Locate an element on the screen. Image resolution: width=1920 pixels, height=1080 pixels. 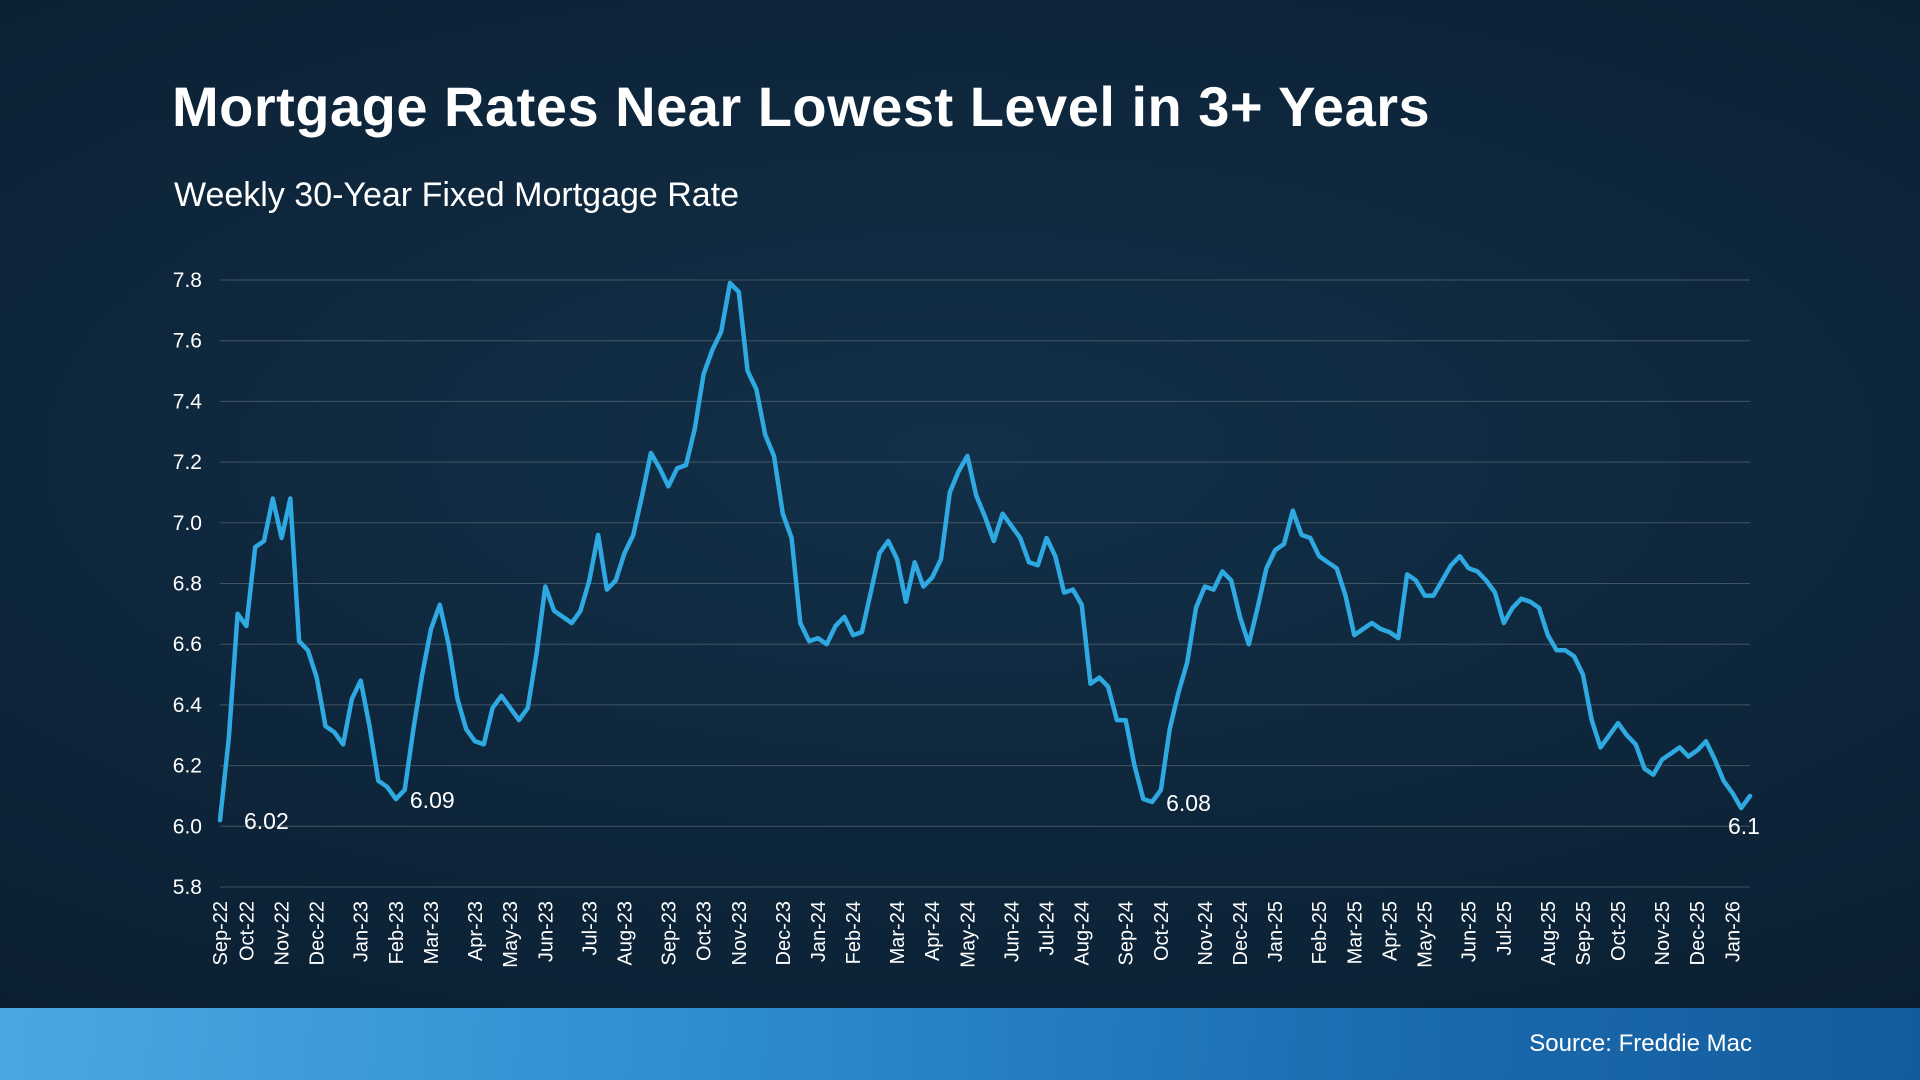
x-axis-tick-label: Jan-23 is located at coordinates (362, 931).